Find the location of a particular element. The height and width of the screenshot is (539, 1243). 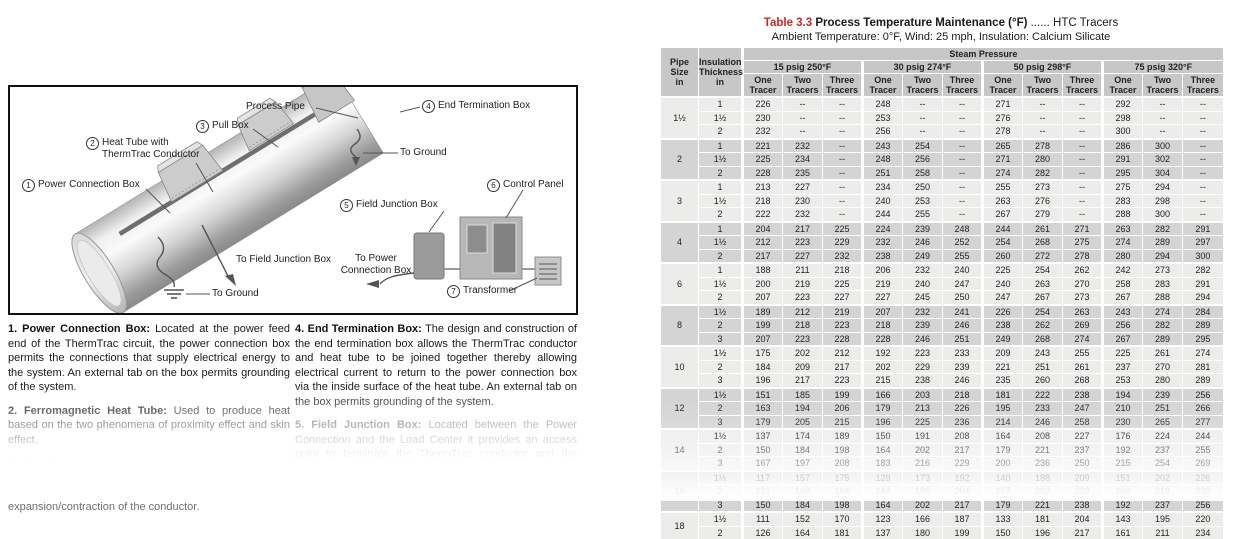

callout-6: 6 is located at coordinates (493, 185).